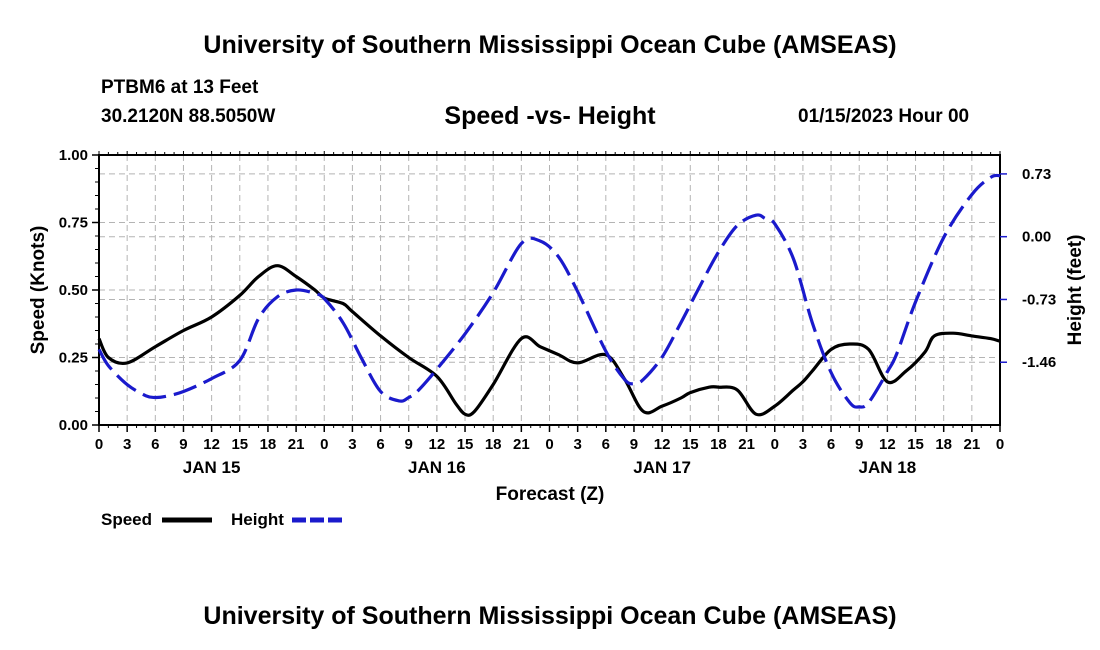 This screenshot has height=650, width=1100. I want to click on datetime-label: 01/15/2023 Hour 00, so click(884, 116).